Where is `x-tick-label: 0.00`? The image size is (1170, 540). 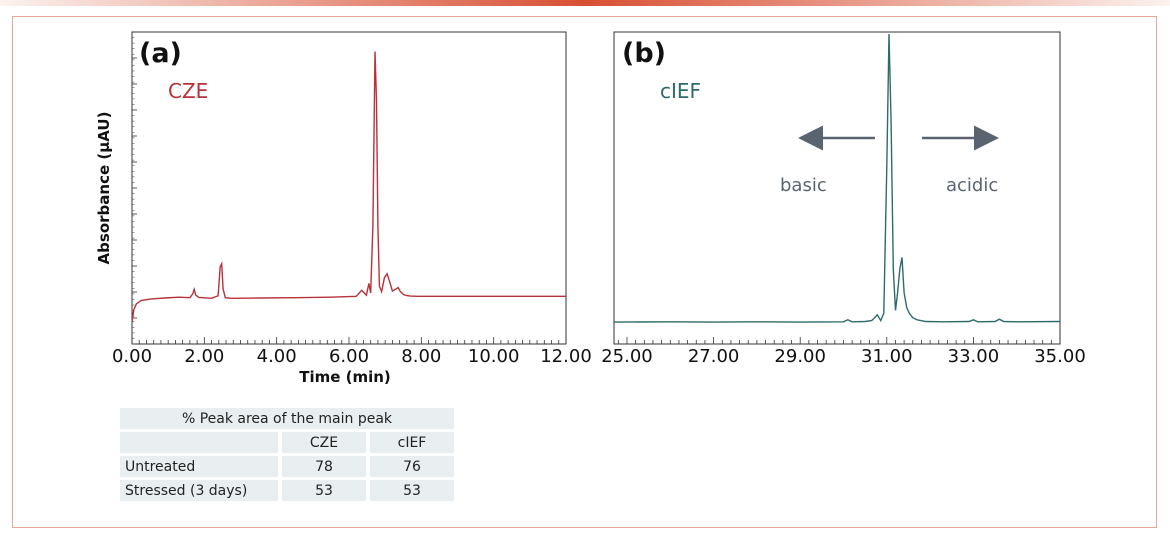
x-tick-label: 0.00 is located at coordinates (132, 356).